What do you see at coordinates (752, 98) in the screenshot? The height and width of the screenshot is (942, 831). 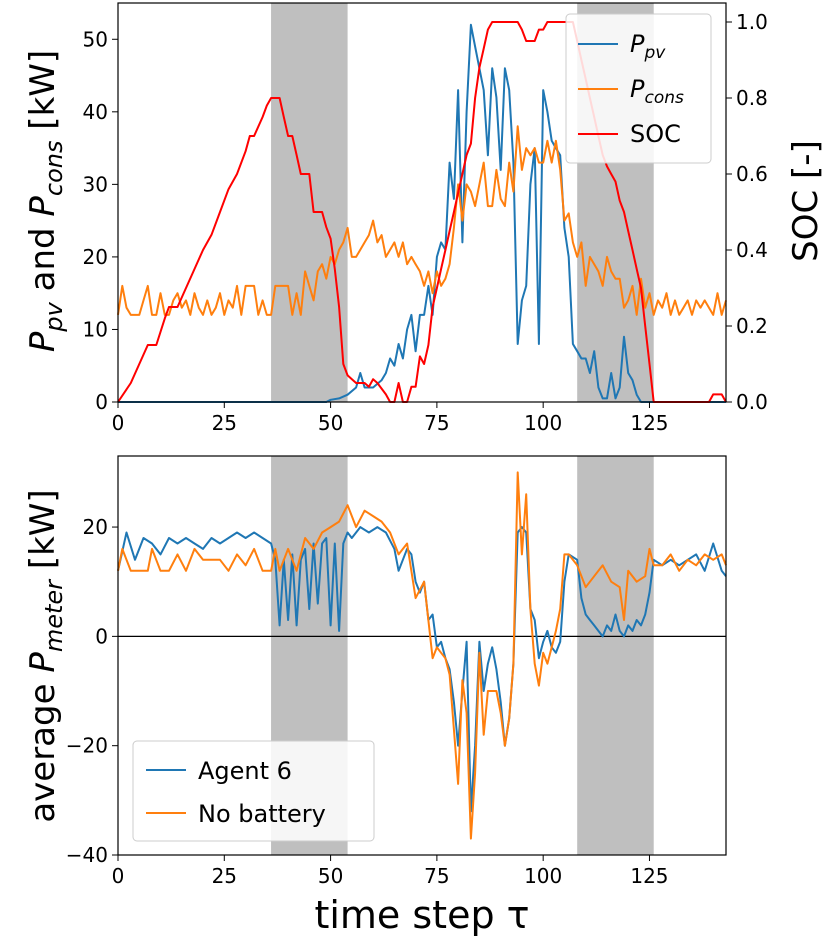 I see `right-y-tick-label: 0.8` at bounding box center [752, 98].